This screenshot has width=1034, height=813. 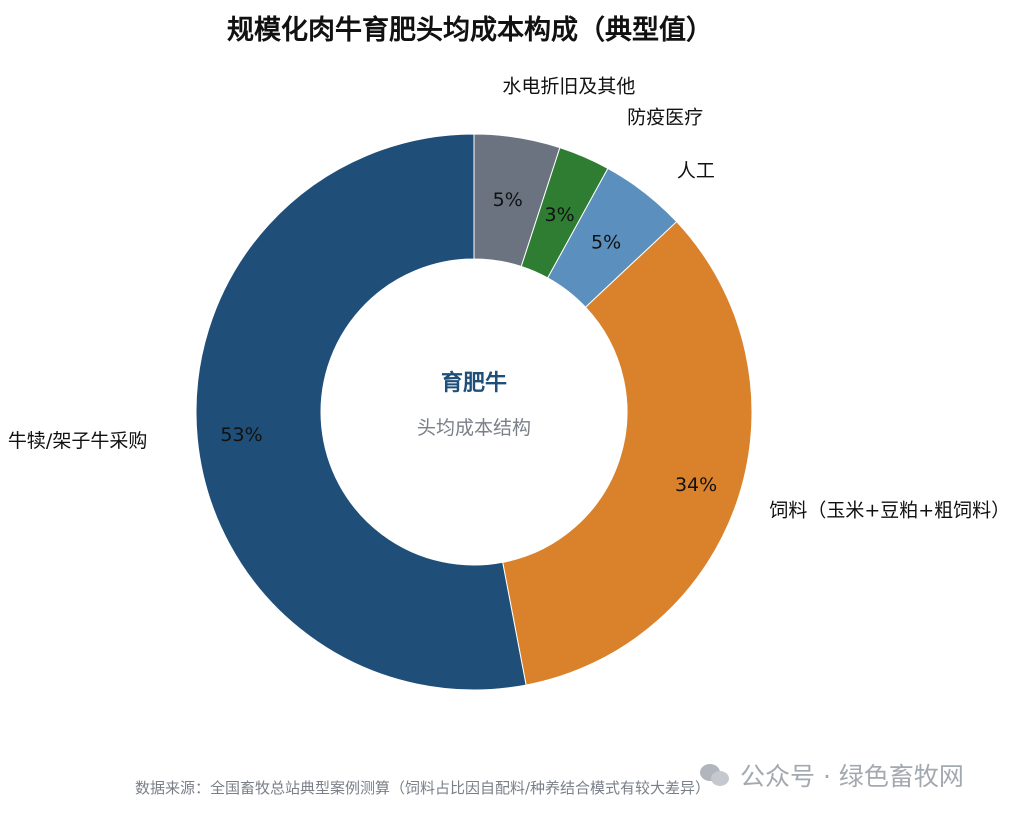 I want to click on category-label-1: 水电折旧及其他, so click(x=568, y=87).